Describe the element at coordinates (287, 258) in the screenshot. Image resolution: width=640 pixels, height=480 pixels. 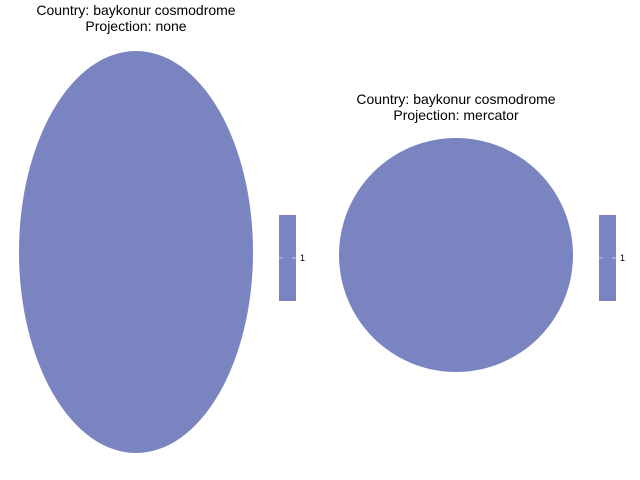
I see `legend-colorbar-none` at that location.